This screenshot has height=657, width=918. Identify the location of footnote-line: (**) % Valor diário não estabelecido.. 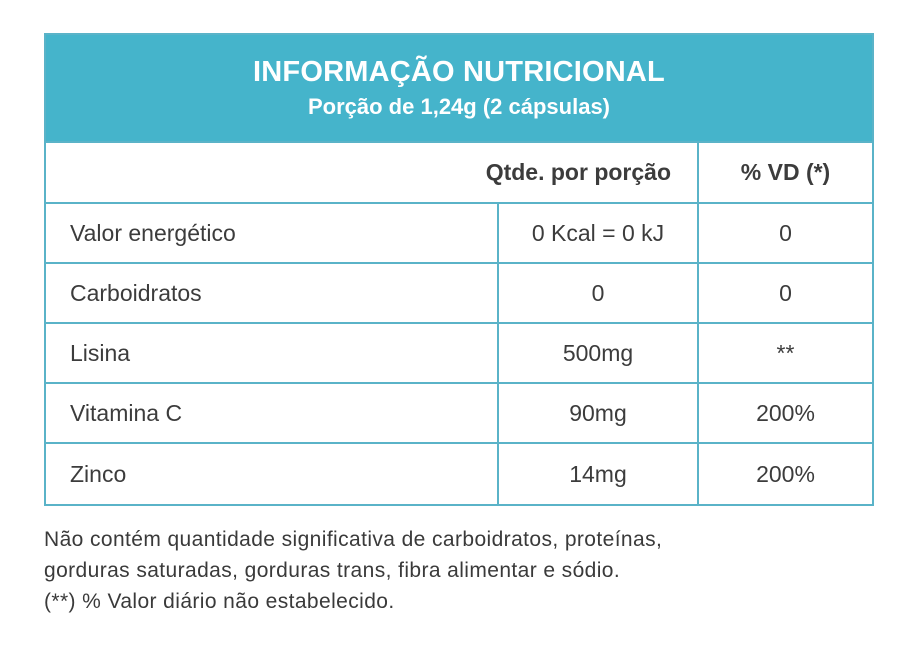
(219, 601).